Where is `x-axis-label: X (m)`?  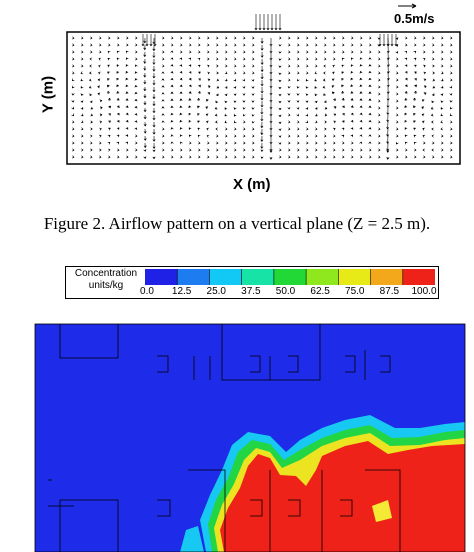 x-axis-label: X (m) is located at coordinates (252, 184).